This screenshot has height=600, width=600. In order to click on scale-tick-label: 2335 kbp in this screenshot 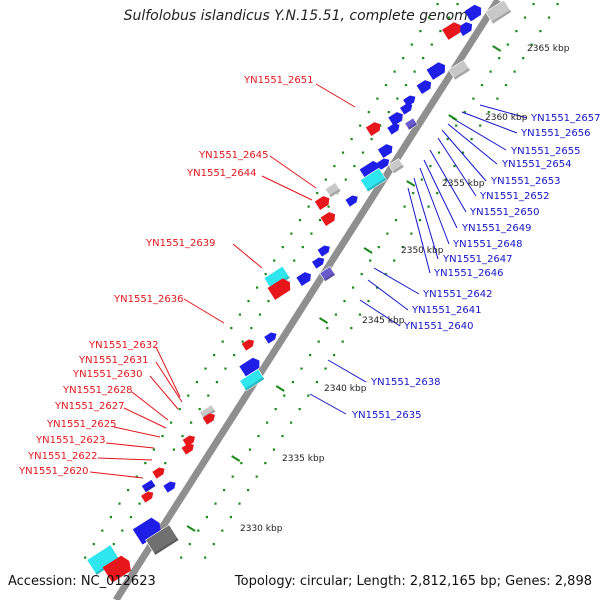, I will do `click(303, 459)`.